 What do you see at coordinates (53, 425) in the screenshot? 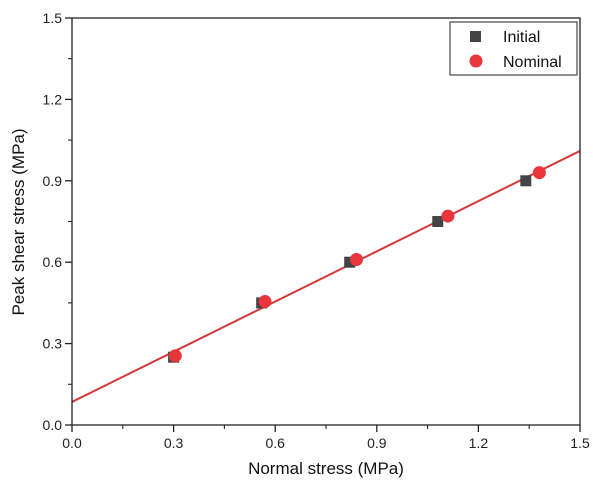
I see `y-tick-label: 0.0` at bounding box center [53, 425].